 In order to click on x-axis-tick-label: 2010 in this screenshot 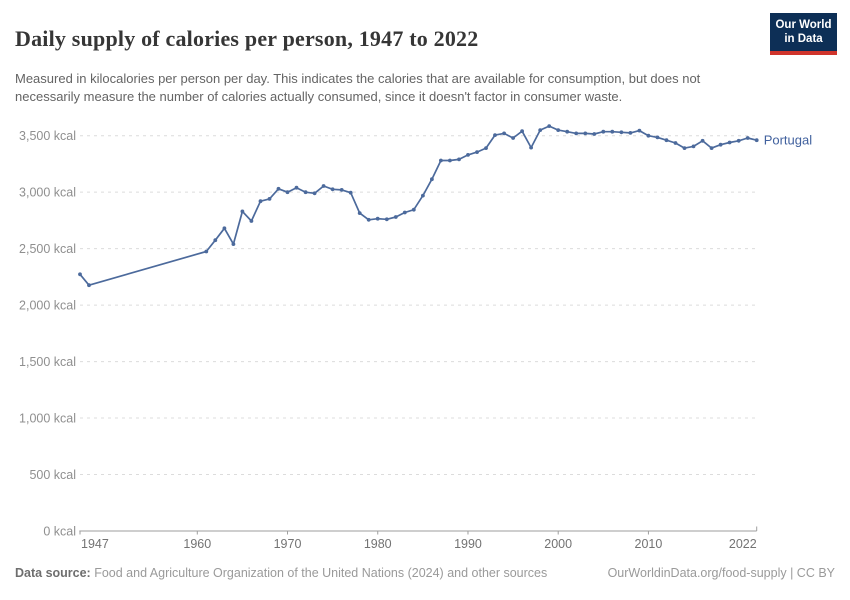, I will do `click(649, 544)`.